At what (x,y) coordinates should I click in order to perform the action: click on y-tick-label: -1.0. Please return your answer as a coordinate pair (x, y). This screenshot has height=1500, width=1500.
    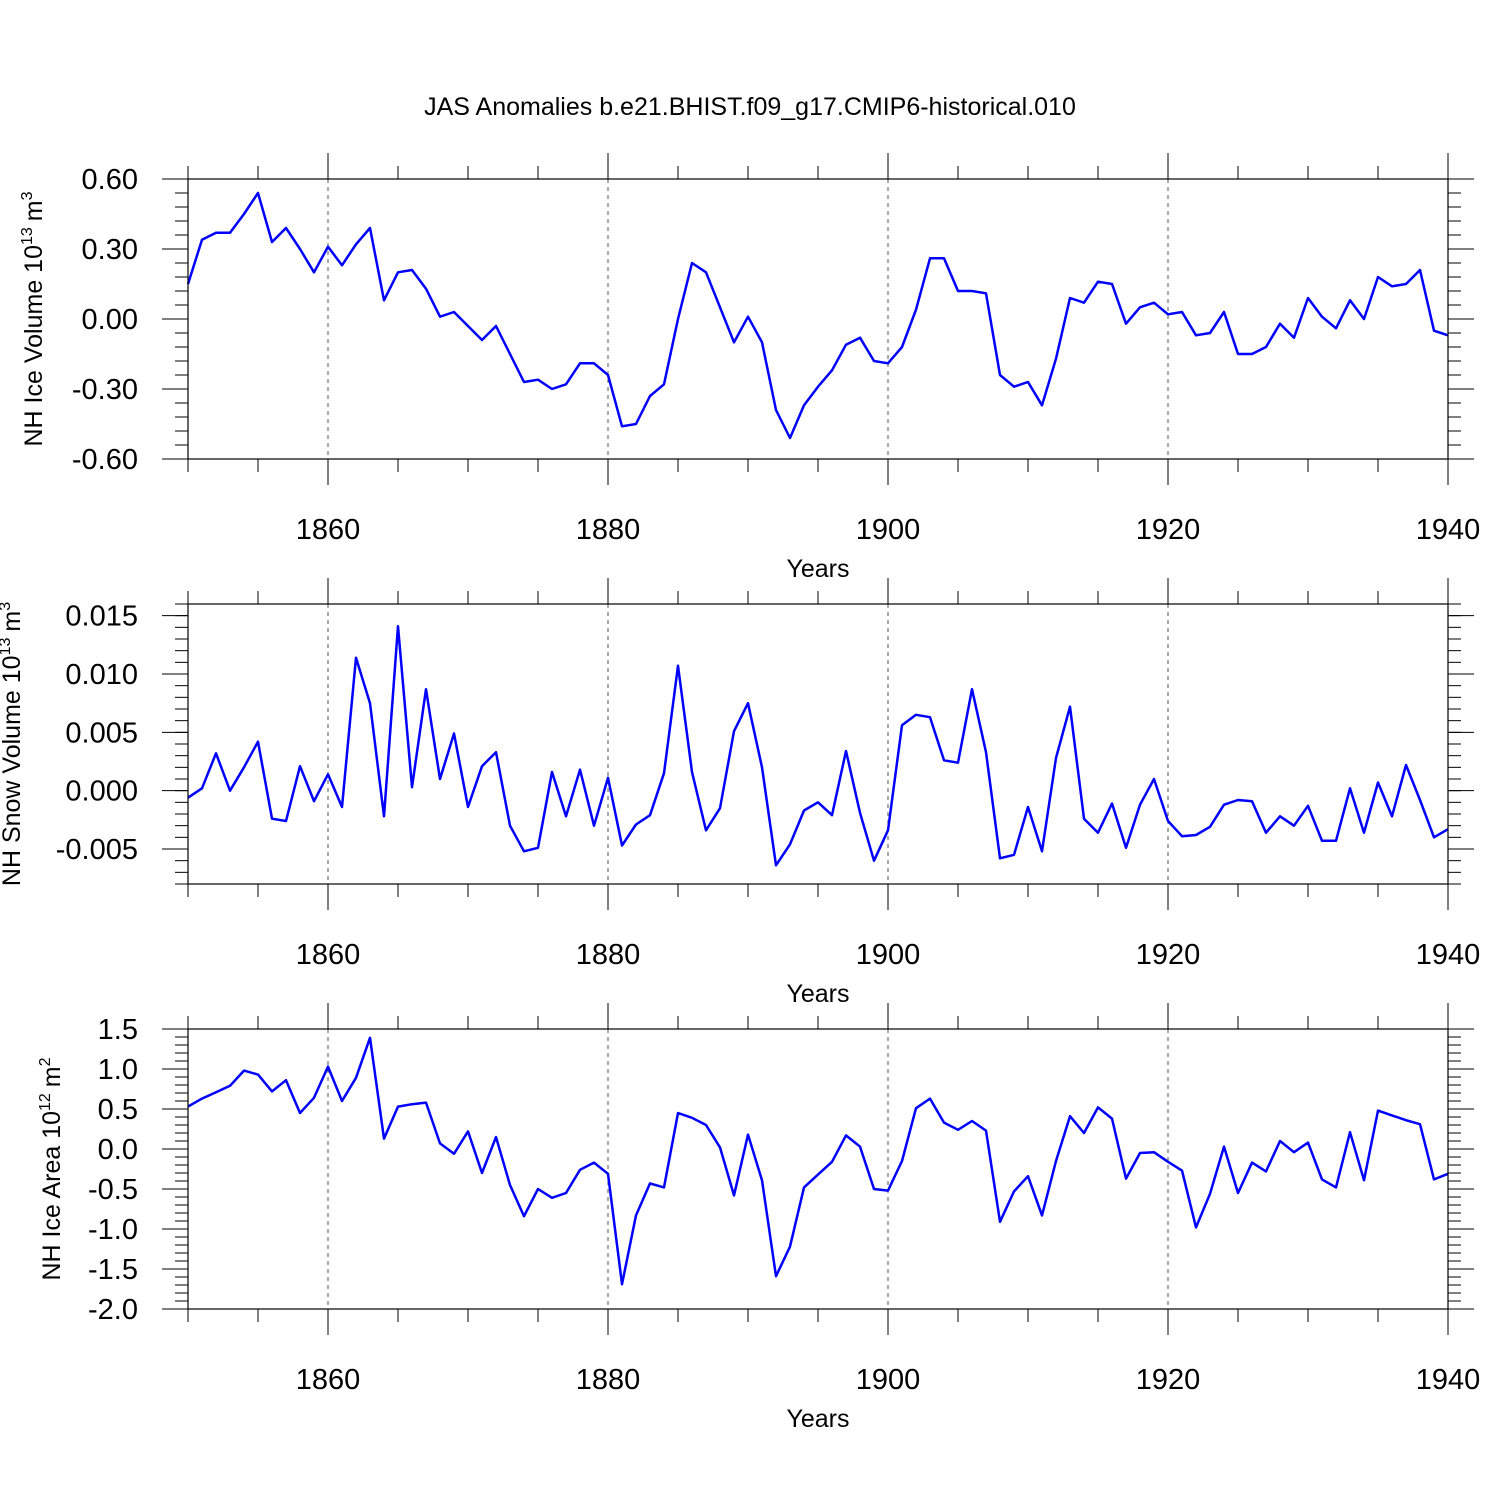
    Looking at the image, I should click on (113, 1230).